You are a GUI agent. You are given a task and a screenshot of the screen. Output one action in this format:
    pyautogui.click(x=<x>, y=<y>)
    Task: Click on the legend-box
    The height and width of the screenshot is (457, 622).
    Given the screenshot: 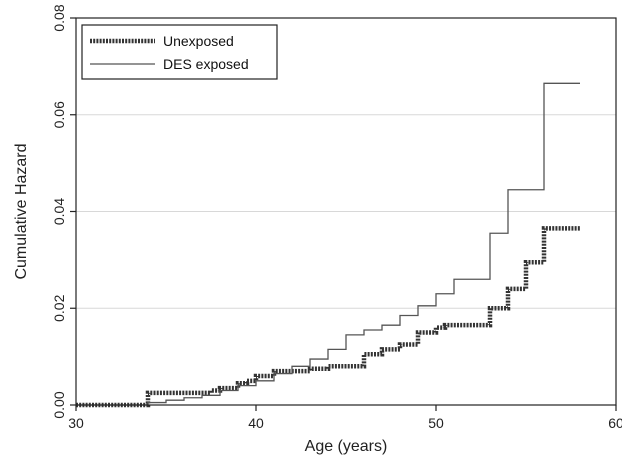 What is the action you would take?
    pyautogui.click(x=179, y=52)
    